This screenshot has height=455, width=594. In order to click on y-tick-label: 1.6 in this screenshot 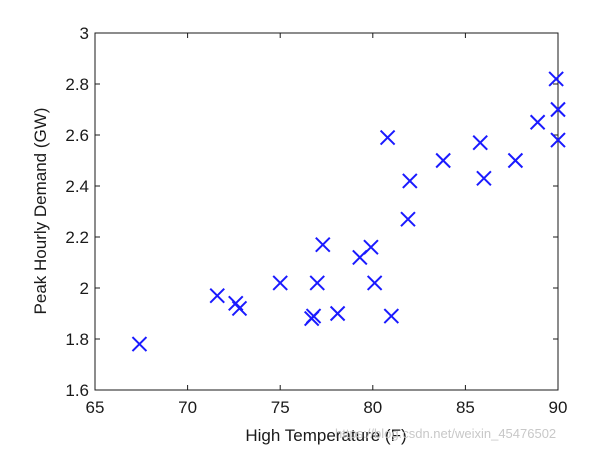, I will do `click(77, 390)`.